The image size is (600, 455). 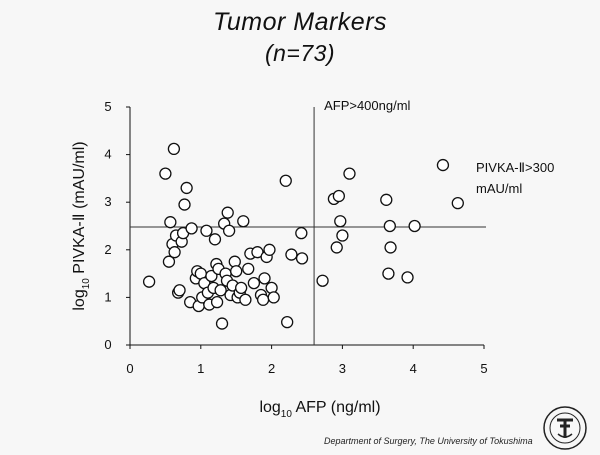 I want to click on pivka-cutoff-label-unit: mAU/ml, so click(x=499, y=188).